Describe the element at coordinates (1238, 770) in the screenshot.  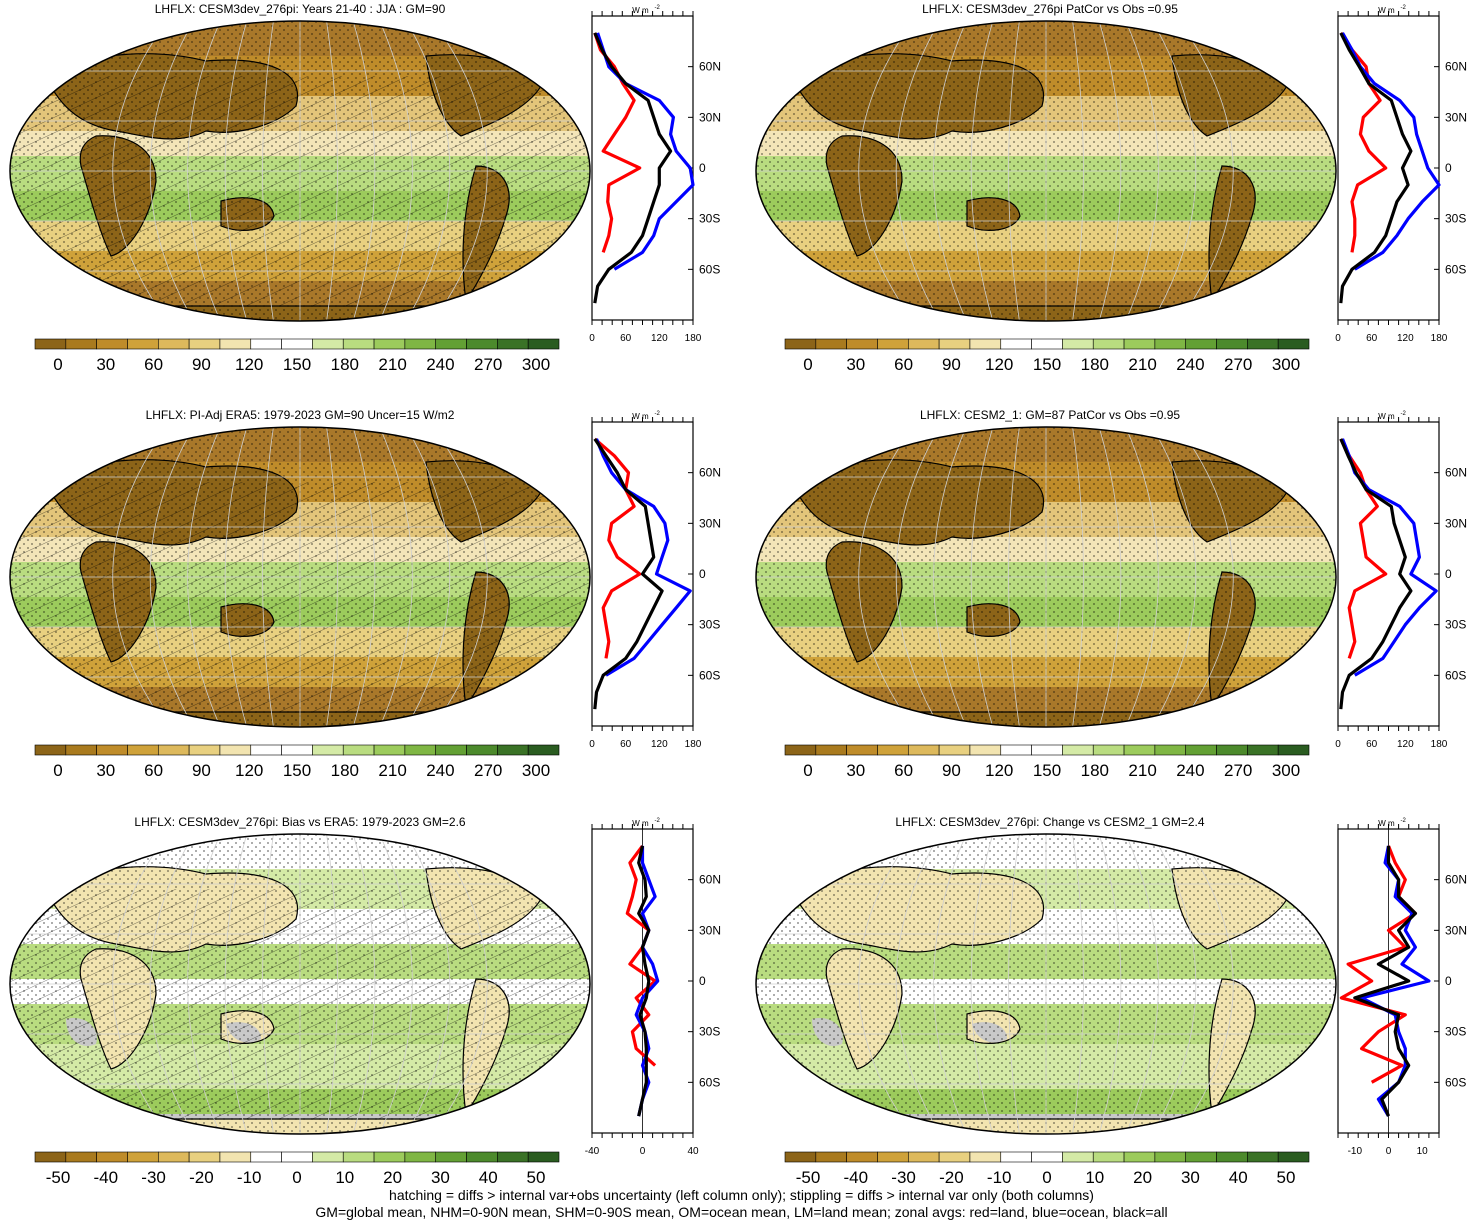
I see `colorbar-tick-label: 270` at that location.